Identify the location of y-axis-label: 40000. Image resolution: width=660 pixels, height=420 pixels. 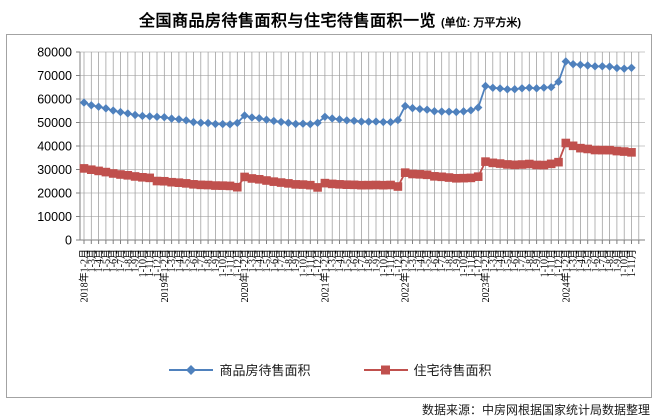
(54, 147).